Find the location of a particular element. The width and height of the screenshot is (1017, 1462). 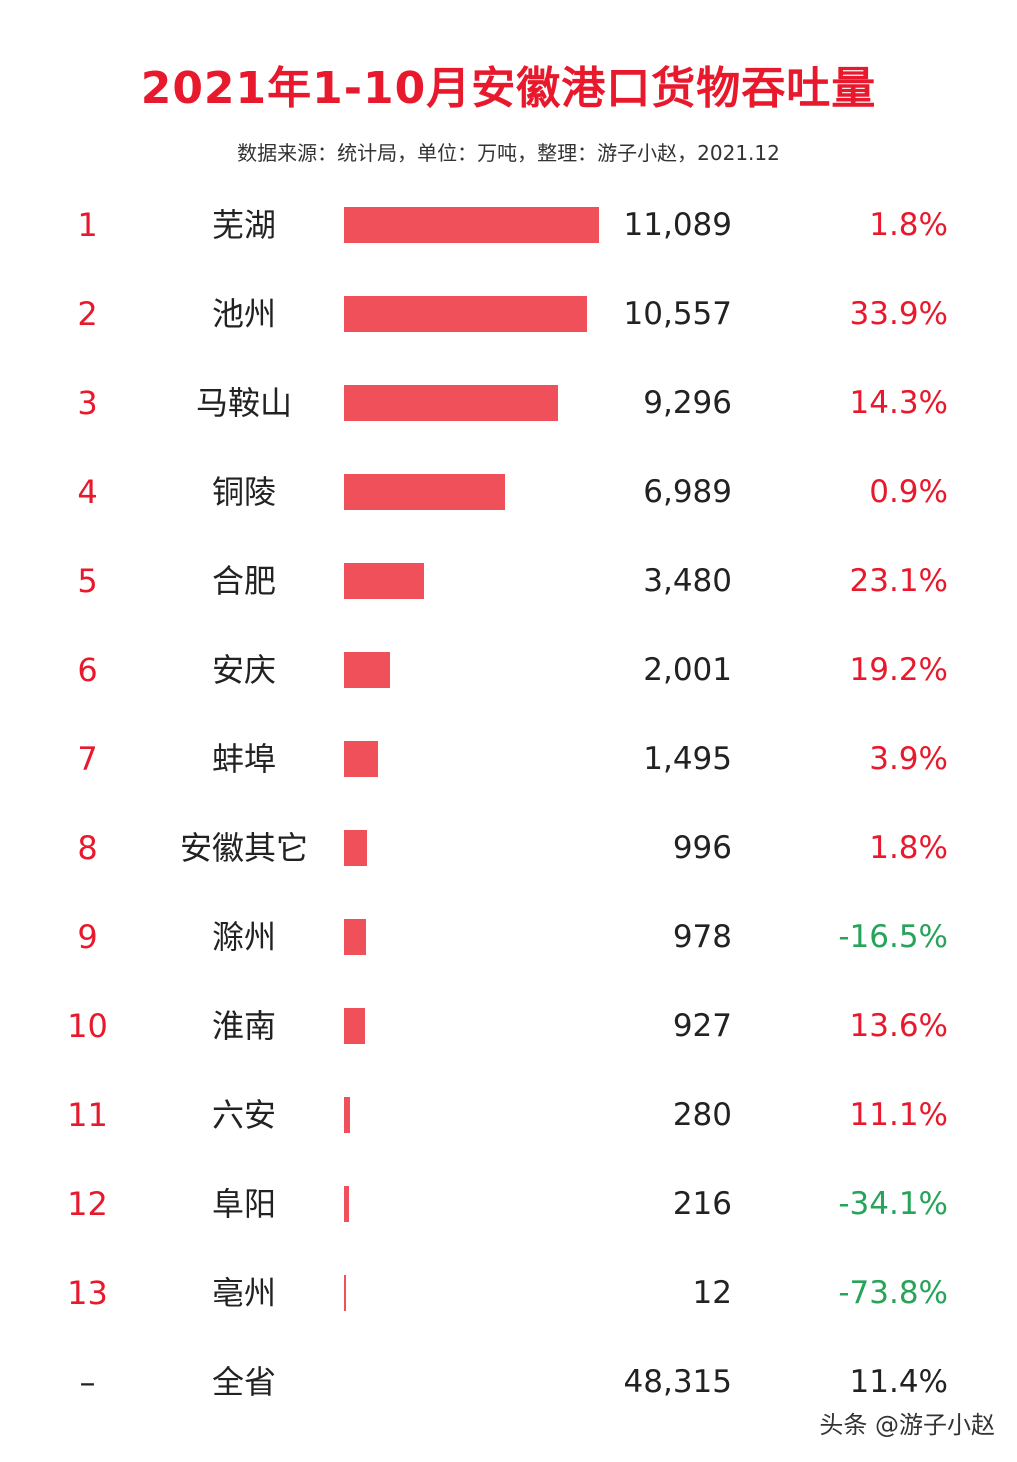

table-row: 4 铜陵 6,989 0.9% is located at coordinates (508, 492).